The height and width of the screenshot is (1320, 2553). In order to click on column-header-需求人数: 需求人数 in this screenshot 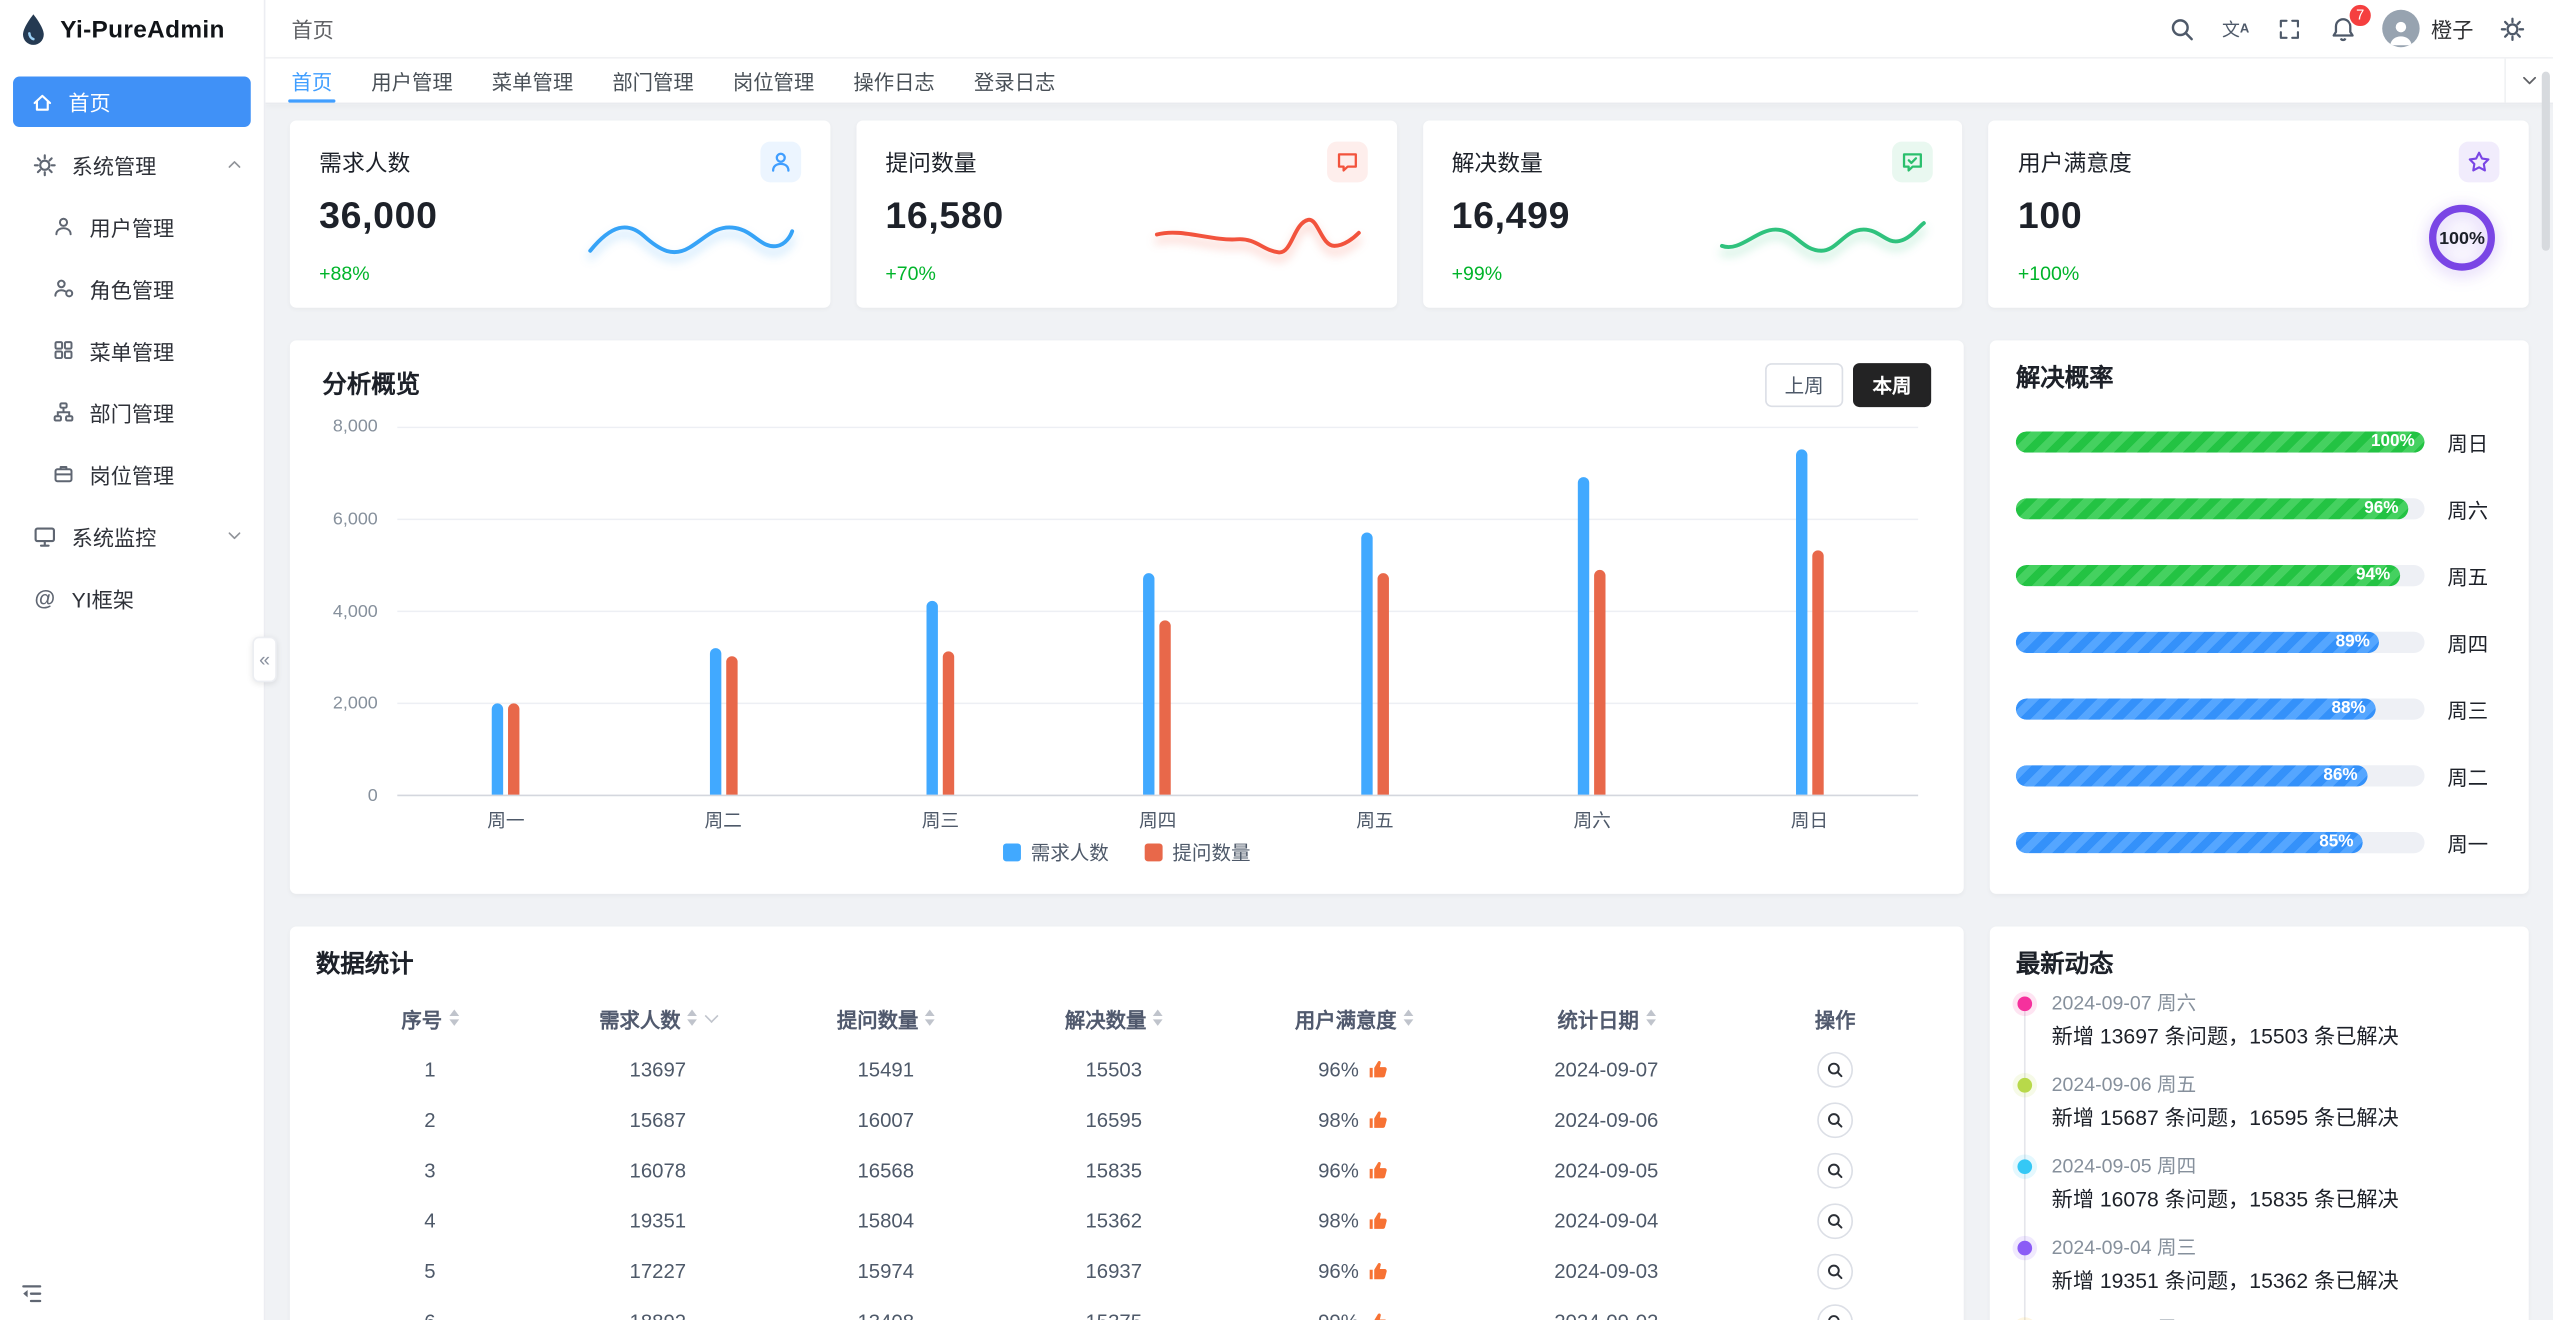, I will do `click(658, 1017)`.